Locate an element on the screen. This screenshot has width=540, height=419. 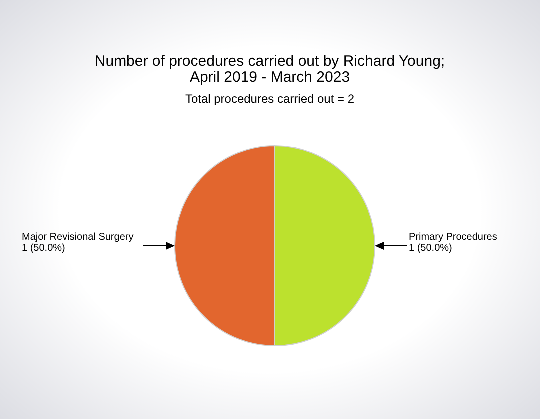
chart-subtitle: Total procedures carried out = 2 is located at coordinates (270, 99).